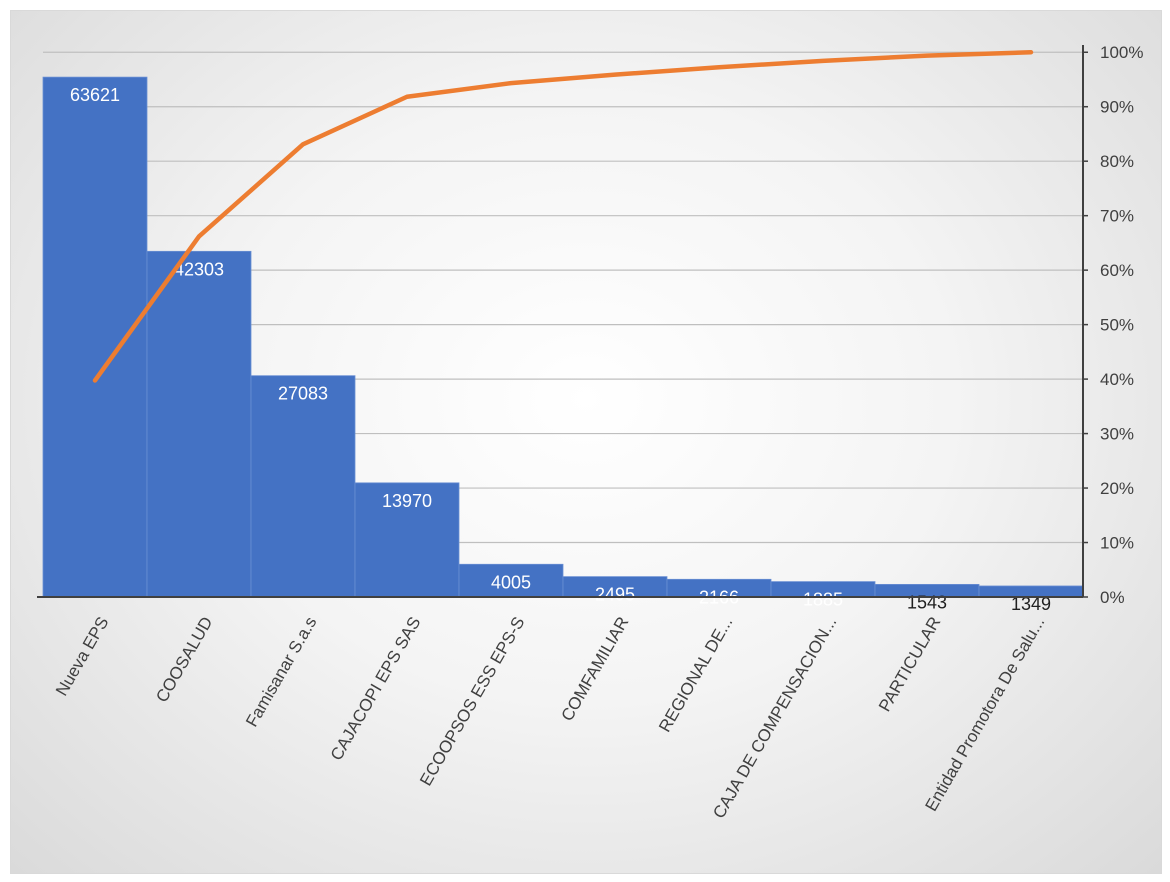 The image size is (1170, 882). I want to click on x-tick-label: Famisanar S.a.s, so click(281, 672).